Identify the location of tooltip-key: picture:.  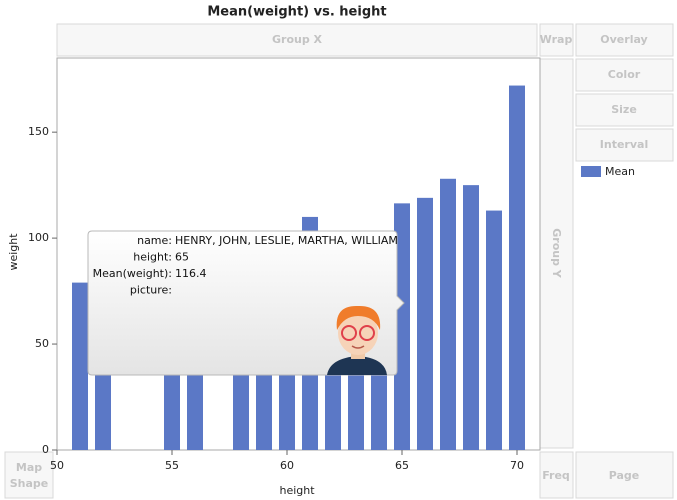
(151, 290).